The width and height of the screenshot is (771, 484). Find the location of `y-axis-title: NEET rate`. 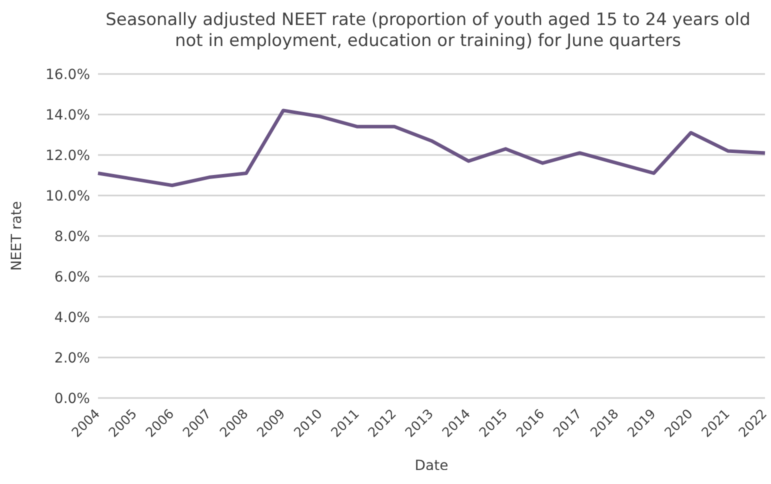

y-axis-title: NEET rate is located at coordinates (16, 236).